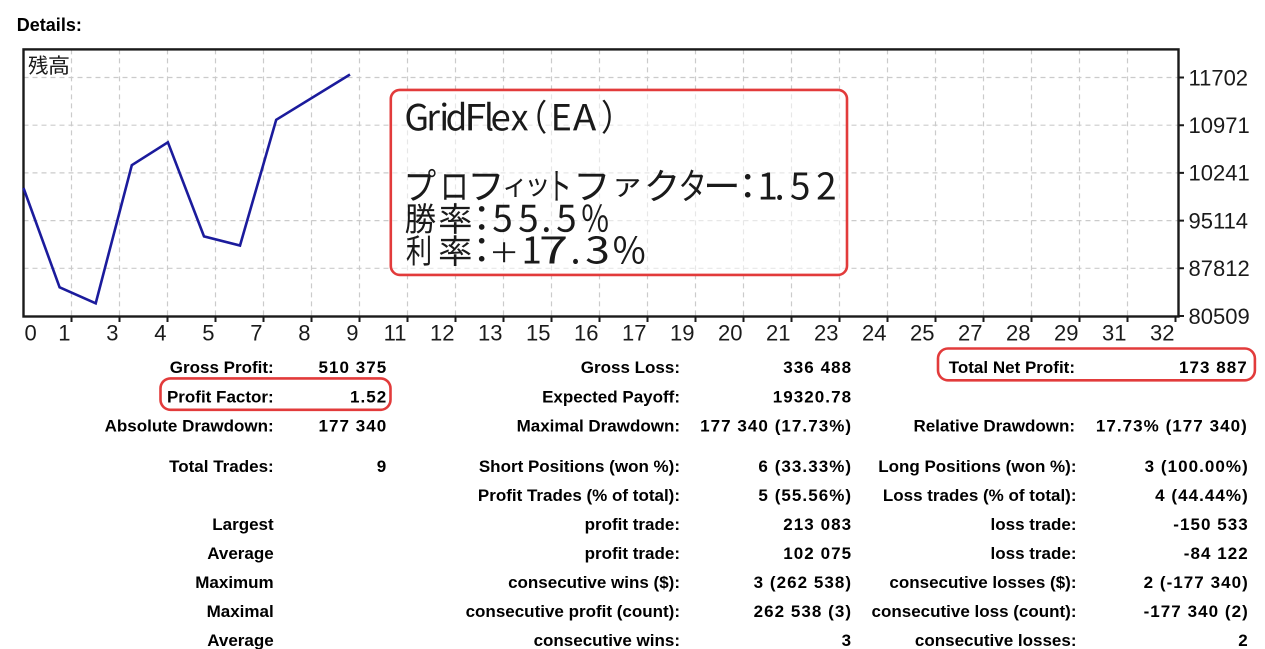 This screenshot has height=649, width=1265. I want to click on svg-text: 4 (44.44%), so click(1202, 495).